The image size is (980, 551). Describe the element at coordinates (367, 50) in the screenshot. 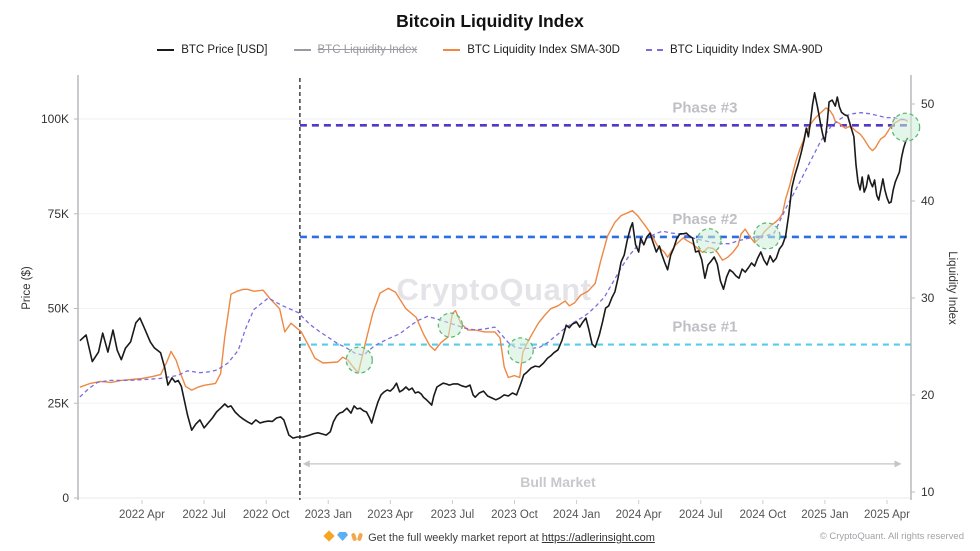

I see `legend-item-label: BTC Liquidity Index` at that location.